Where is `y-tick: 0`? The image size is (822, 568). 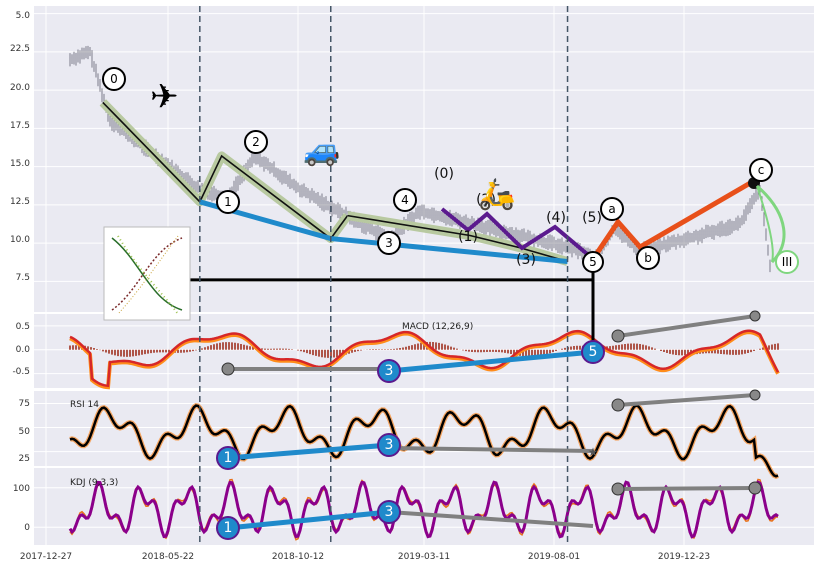 y-tick: 0 is located at coordinates (27, 528).